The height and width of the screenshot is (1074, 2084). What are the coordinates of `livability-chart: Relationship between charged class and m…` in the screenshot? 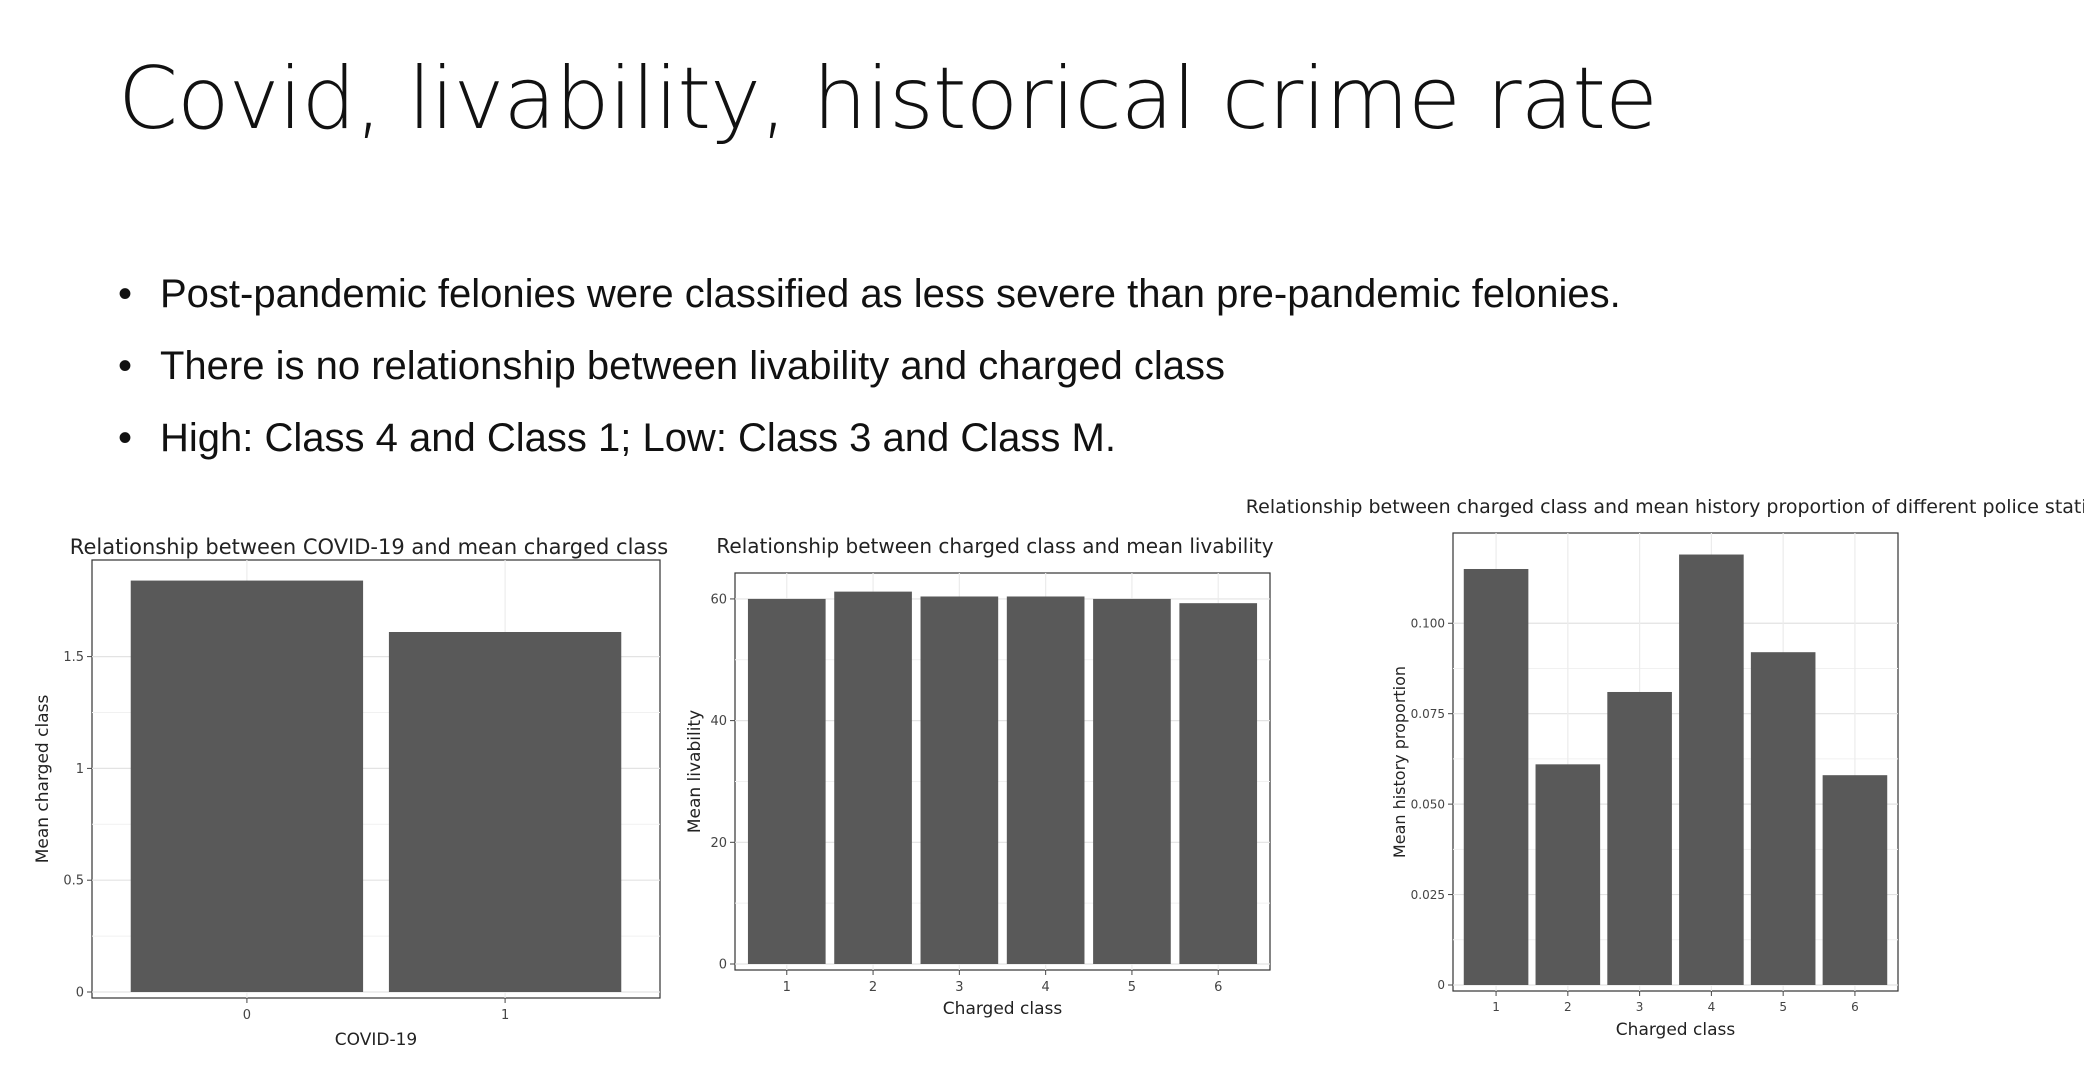 It's located at (979, 776).